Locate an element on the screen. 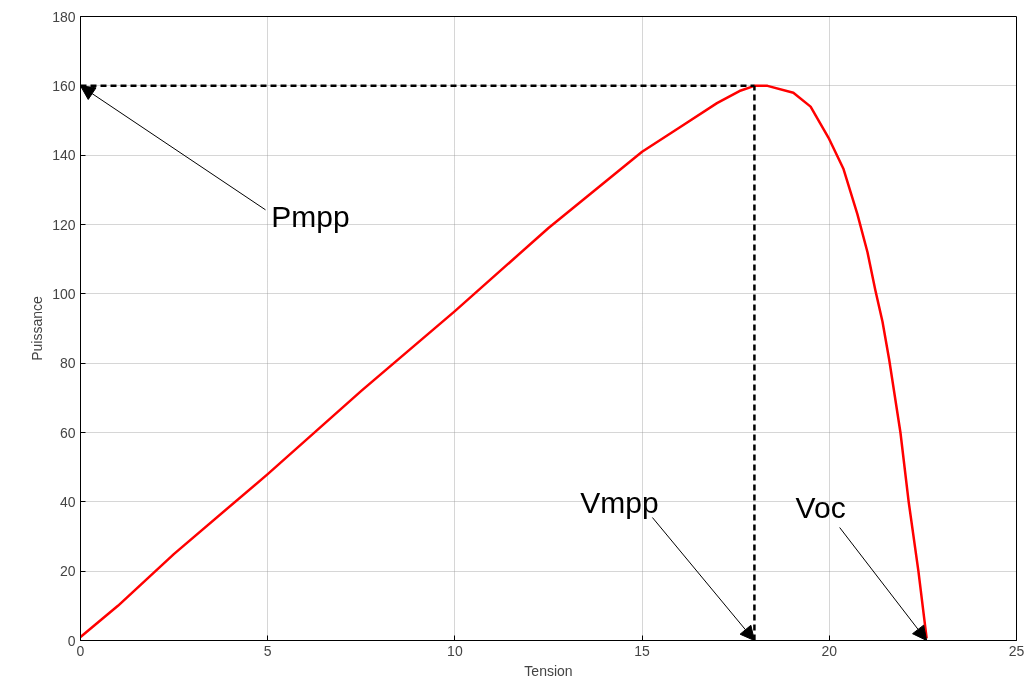  y-tick-label: 120 is located at coordinates (64, 224).